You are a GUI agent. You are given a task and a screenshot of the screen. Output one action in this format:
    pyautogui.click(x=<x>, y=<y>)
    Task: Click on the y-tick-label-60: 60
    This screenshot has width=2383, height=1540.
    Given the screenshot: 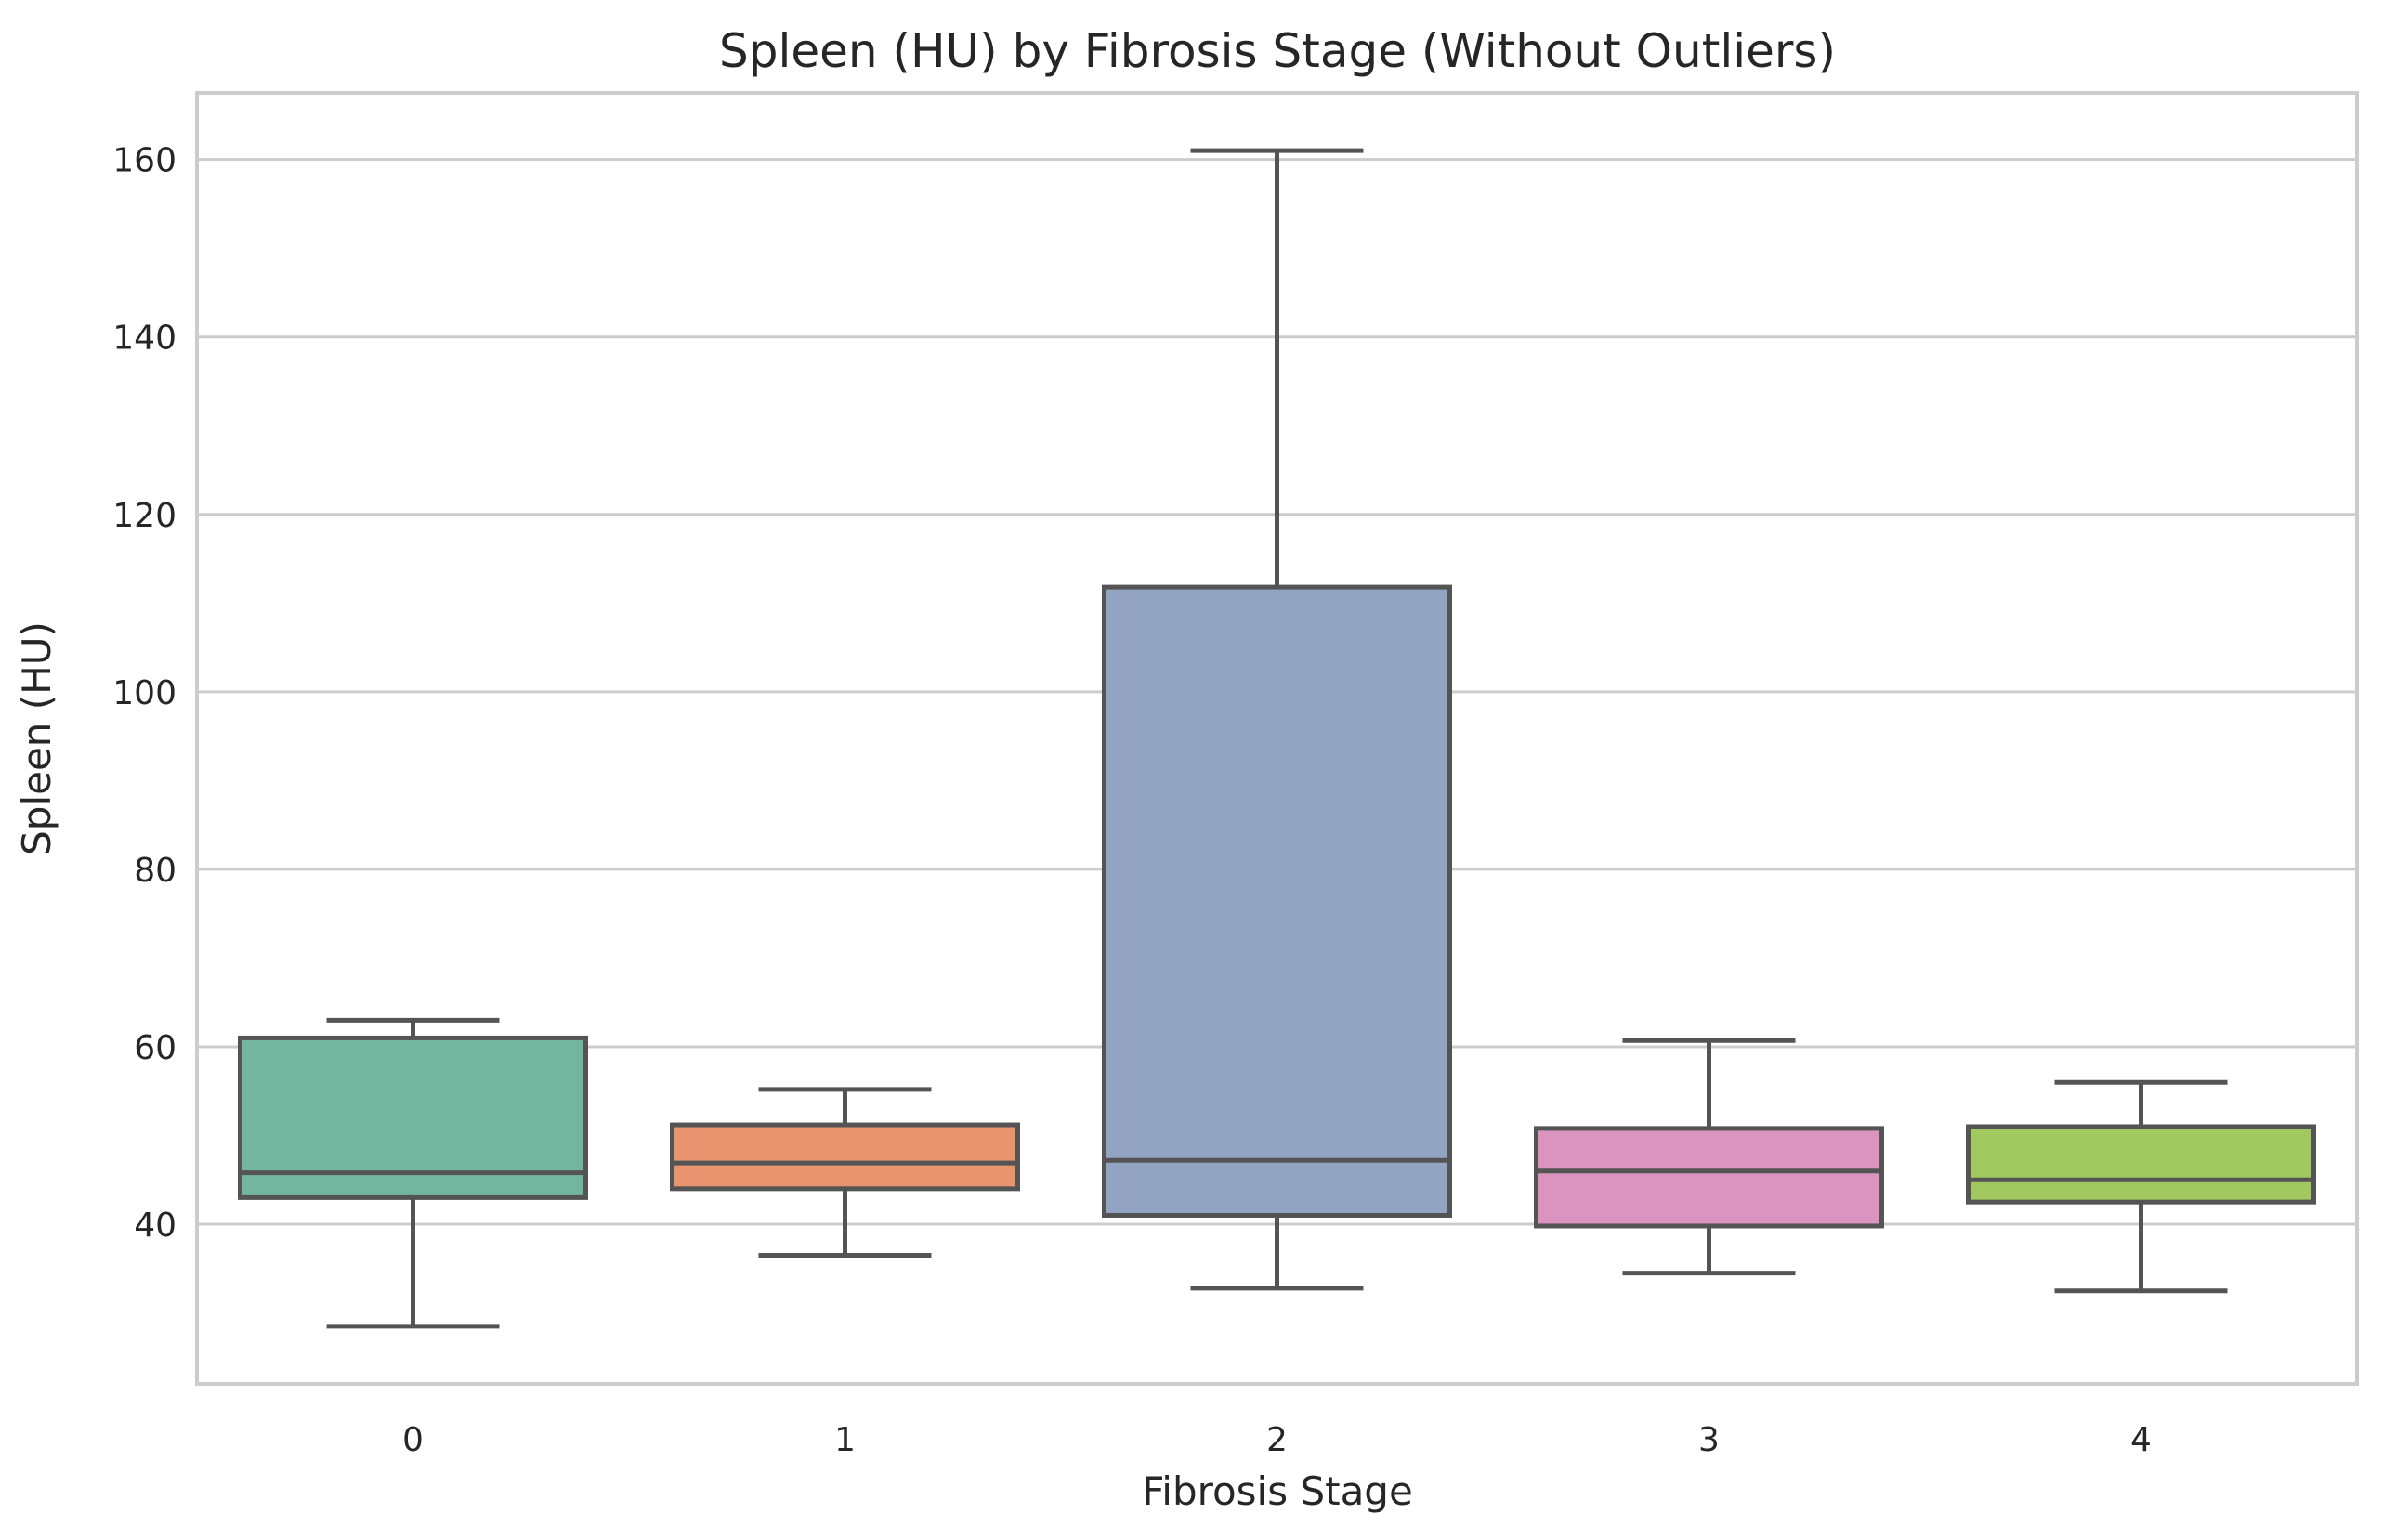 What is the action you would take?
    pyautogui.click(x=155, y=1048)
    